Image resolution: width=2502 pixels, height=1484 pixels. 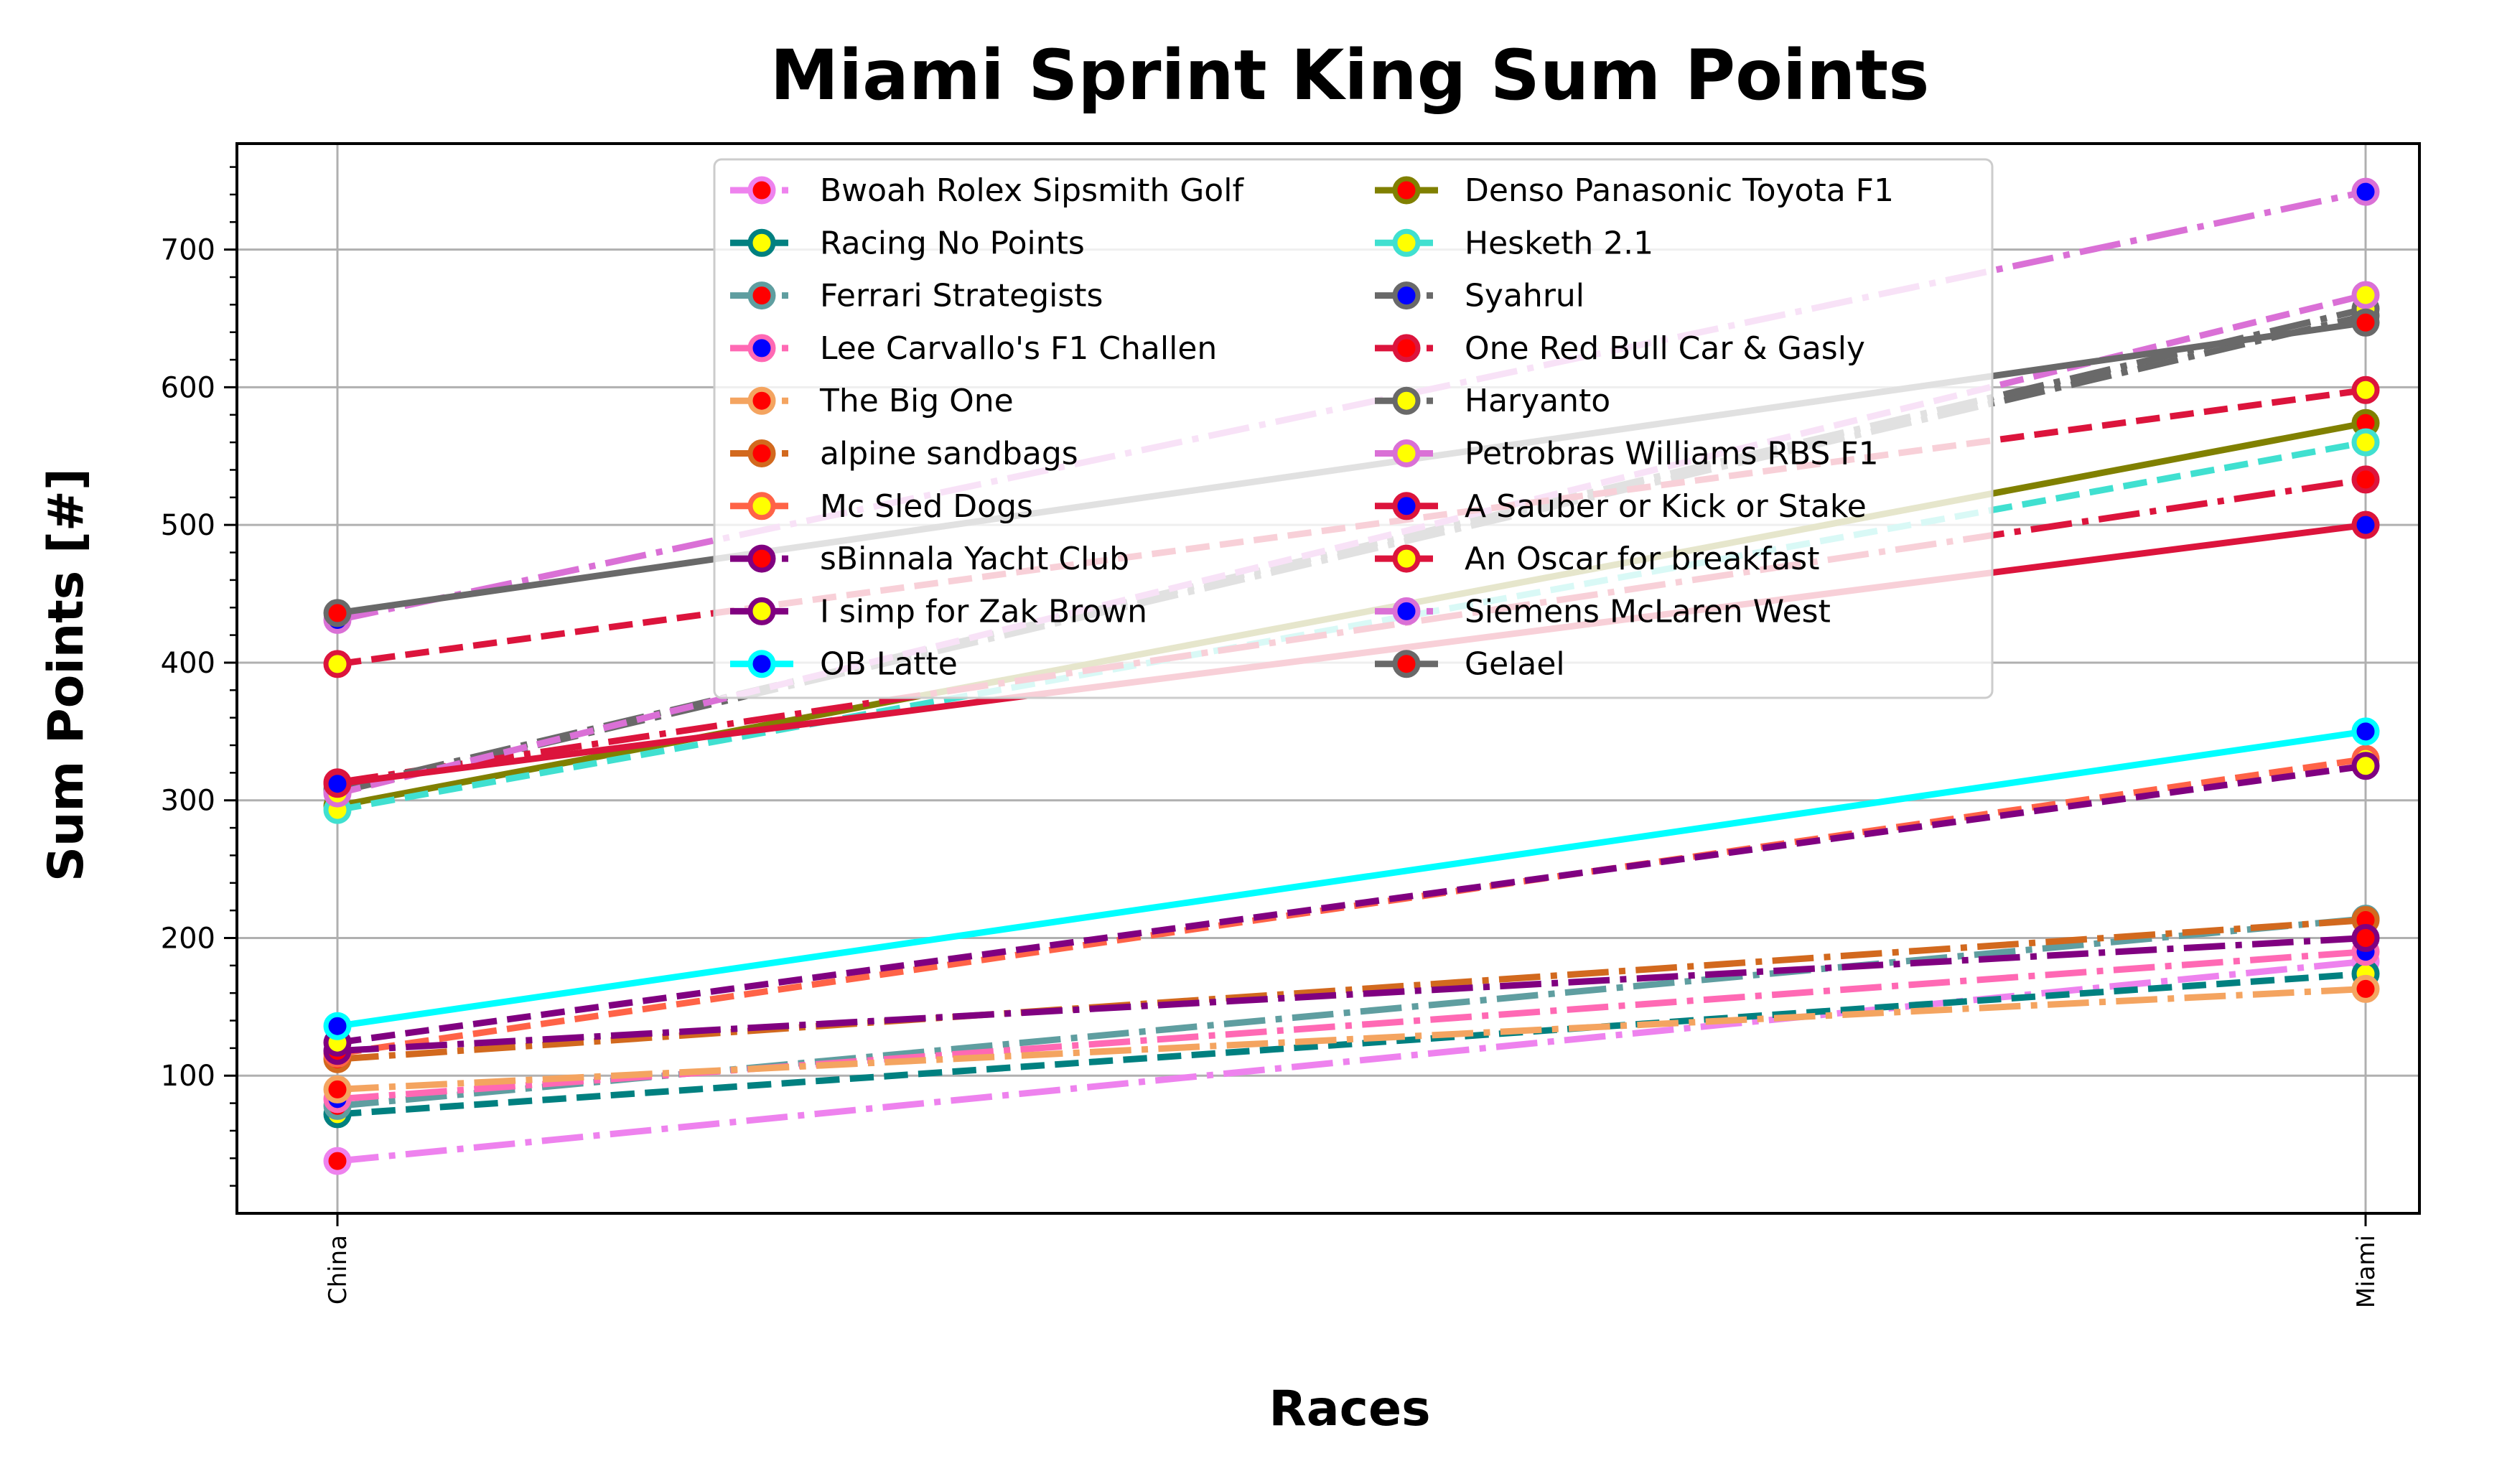 I want to click on legend-item: Mc Sled Dogs, so click(x=881, y=506).